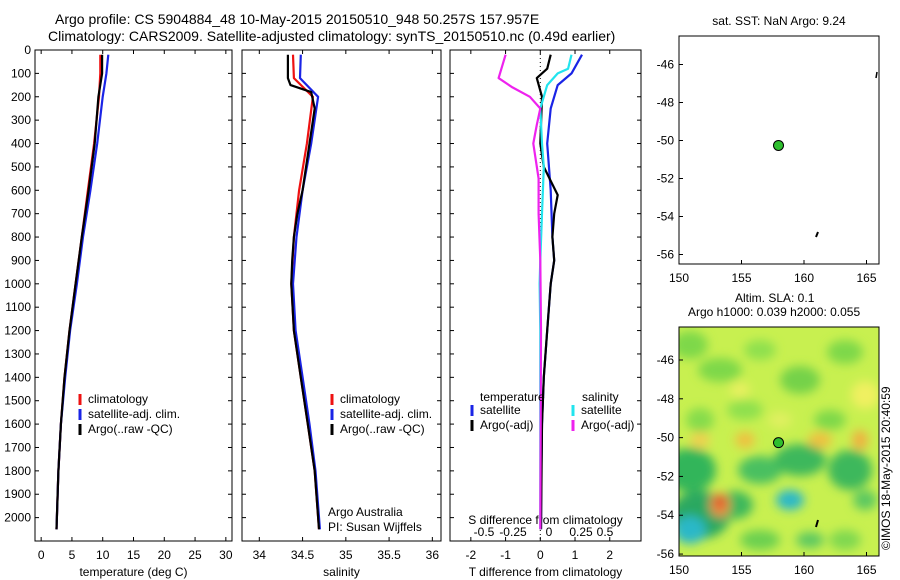  I want to click on salinity-series-argo-raw-qc-, so click(303, 292).